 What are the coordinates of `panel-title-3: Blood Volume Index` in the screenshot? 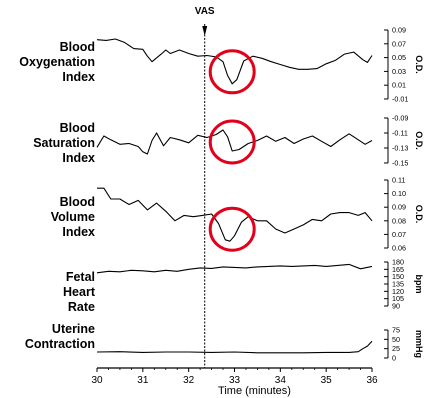 It's located at (72, 217).